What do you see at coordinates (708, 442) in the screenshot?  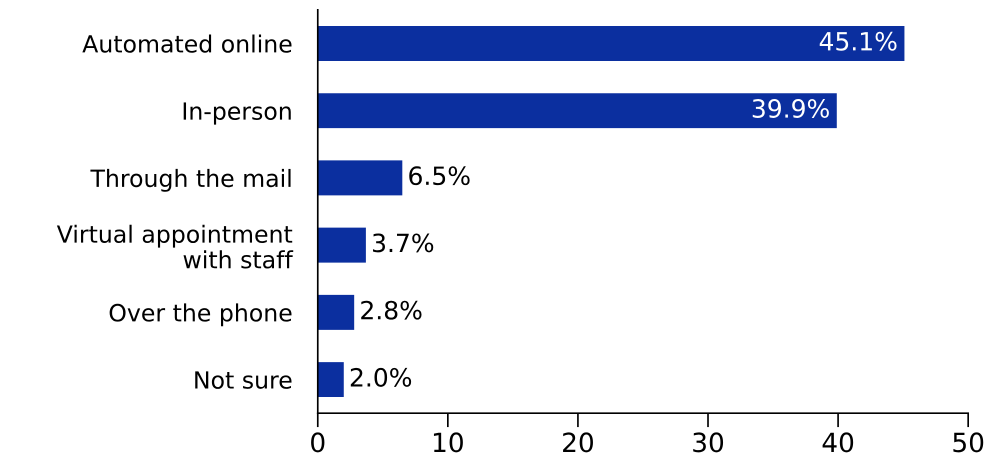 I see `x-tick-label: 30` at bounding box center [708, 442].